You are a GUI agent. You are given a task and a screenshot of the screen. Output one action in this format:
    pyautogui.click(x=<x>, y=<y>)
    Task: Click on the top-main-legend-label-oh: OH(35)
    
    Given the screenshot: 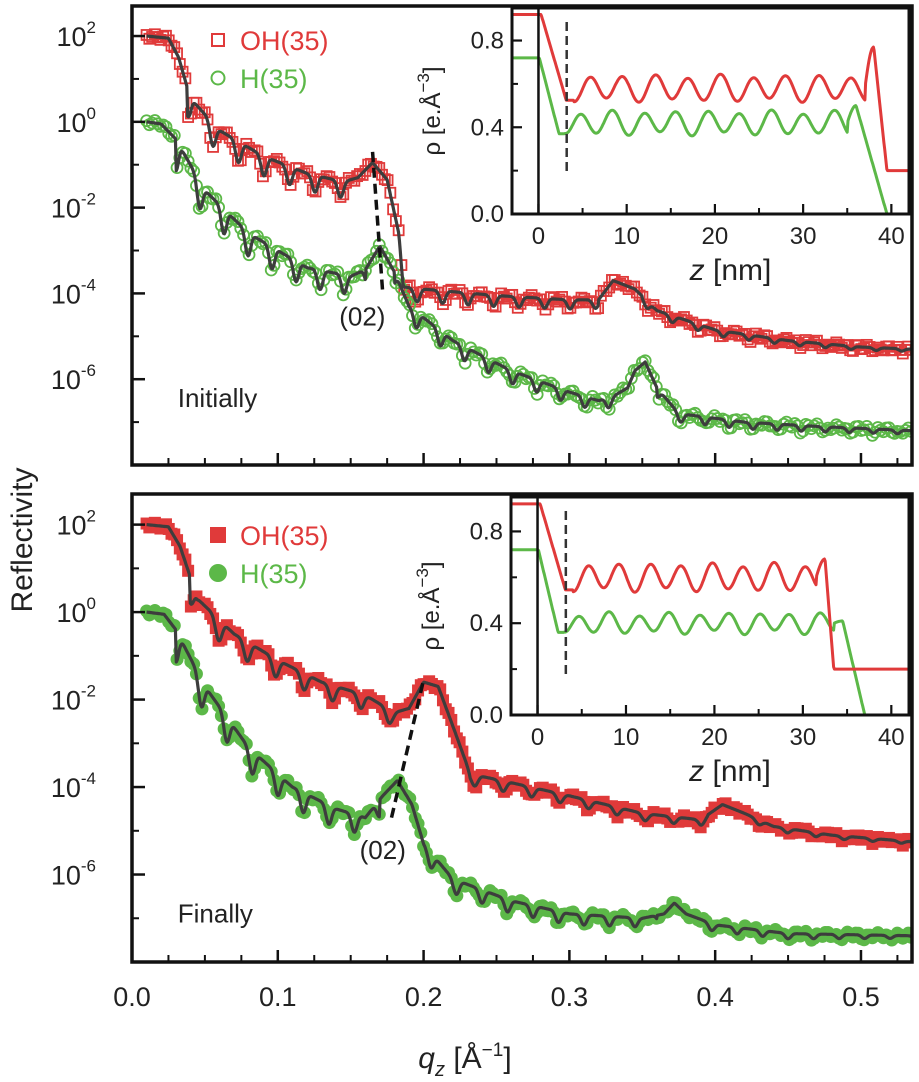 What is the action you would take?
    pyautogui.click(x=284, y=41)
    